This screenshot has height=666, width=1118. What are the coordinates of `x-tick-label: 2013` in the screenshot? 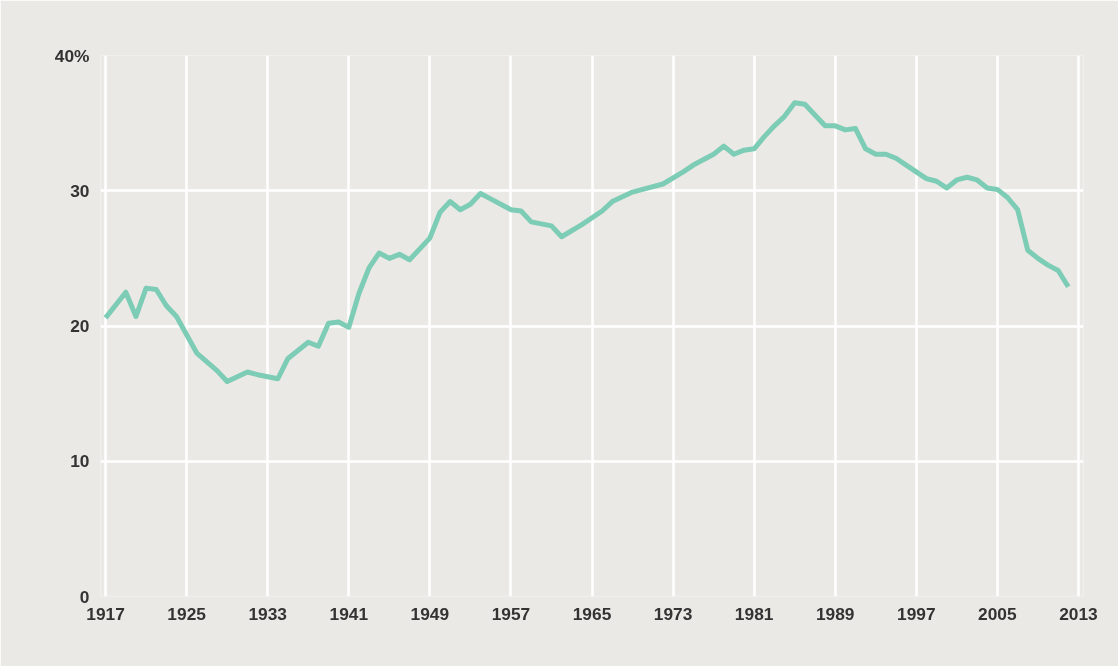 It's located at (1079, 613).